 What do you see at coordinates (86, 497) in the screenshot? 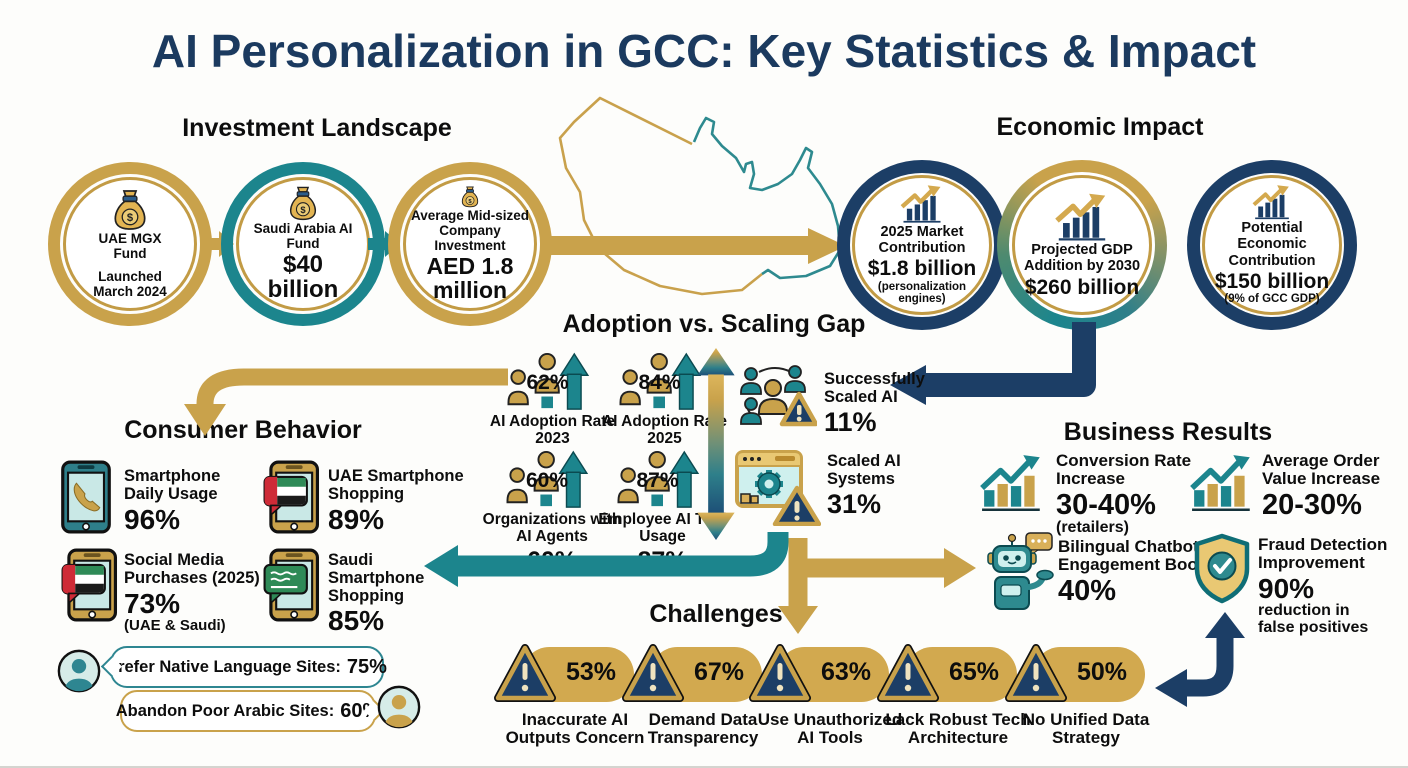
I see `smartphone-call-icon` at bounding box center [86, 497].